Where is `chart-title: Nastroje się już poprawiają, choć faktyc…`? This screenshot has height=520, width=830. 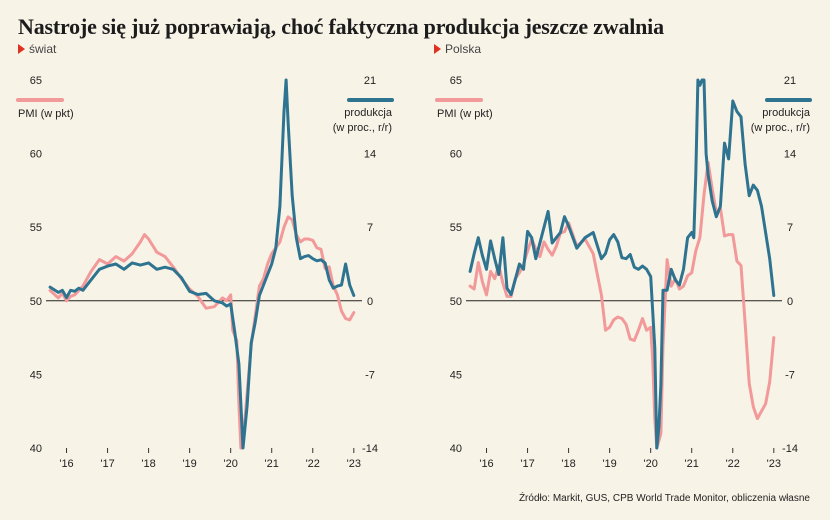 chart-title: Nastroje się już poprawiają, choć faktyc… is located at coordinates (341, 26).